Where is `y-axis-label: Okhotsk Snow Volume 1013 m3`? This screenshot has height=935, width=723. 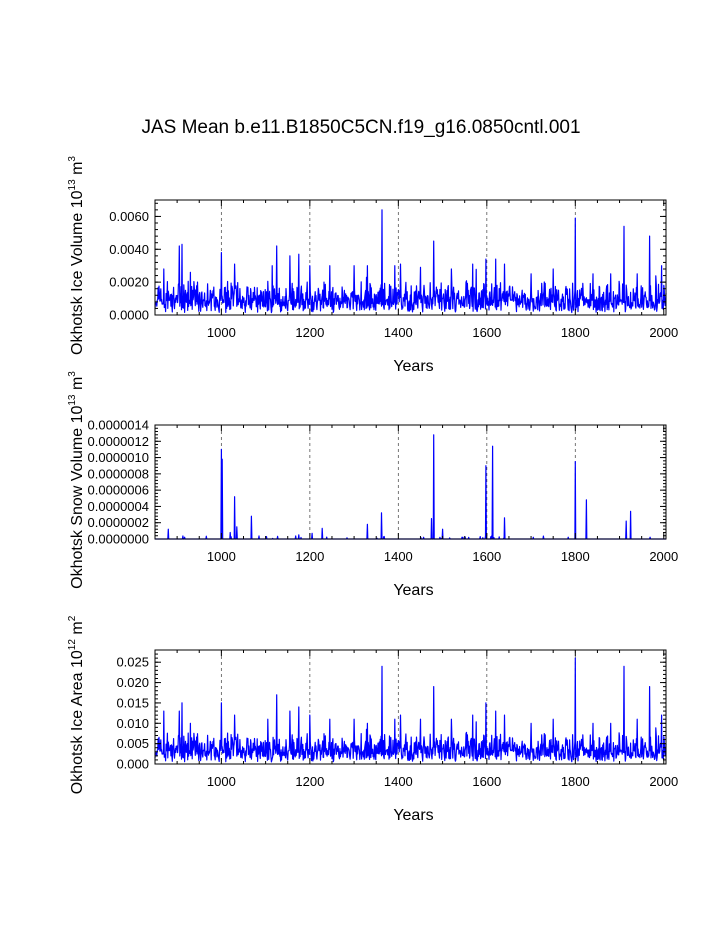
y-axis-label: Okhotsk Snow Volume 1013 m3 is located at coordinates (76, 480).